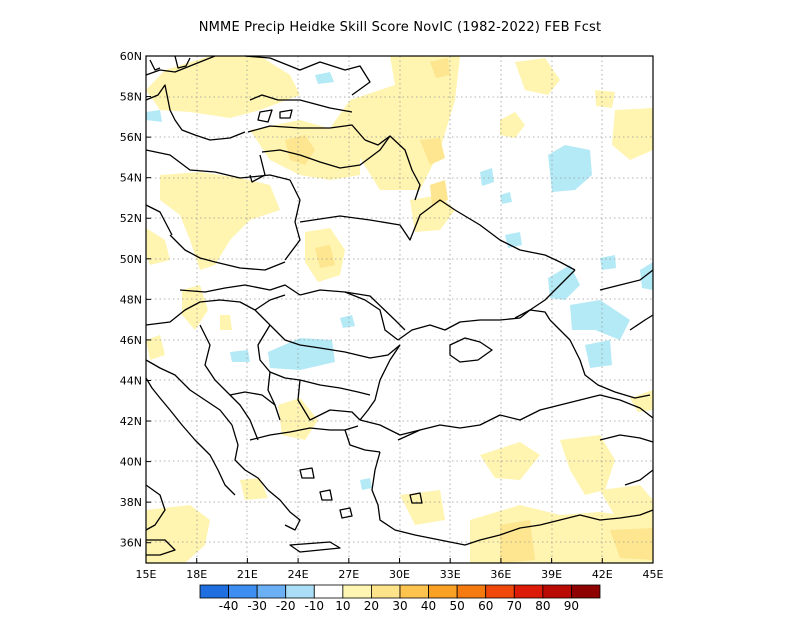 This screenshot has width=800, height=618. Describe the element at coordinates (298, 574) in the screenshot. I see `x-tick-label: 24E` at that location.